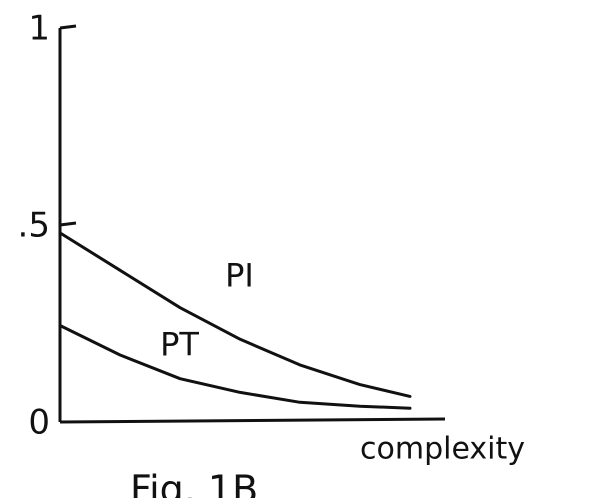 This screenshot has width=597, height=498. Describe the element at coordinates (179, 345) in the screenshot. I see `curve-label: PT` at that location.